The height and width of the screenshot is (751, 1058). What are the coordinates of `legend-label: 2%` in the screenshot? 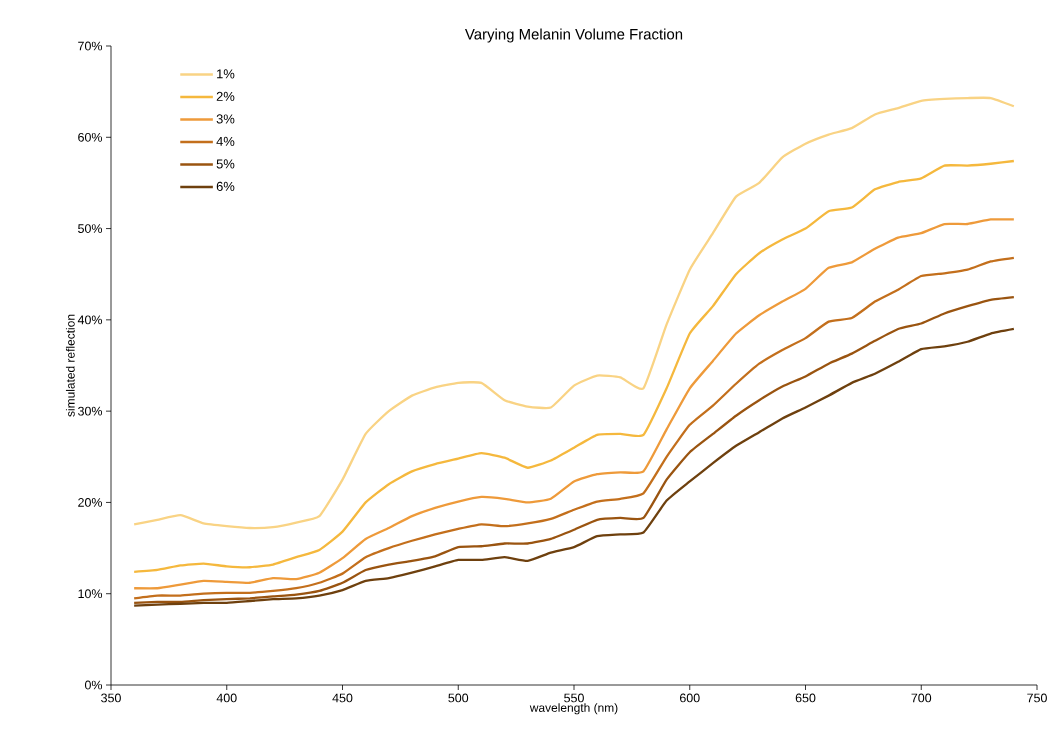 It's located at (225, 96).